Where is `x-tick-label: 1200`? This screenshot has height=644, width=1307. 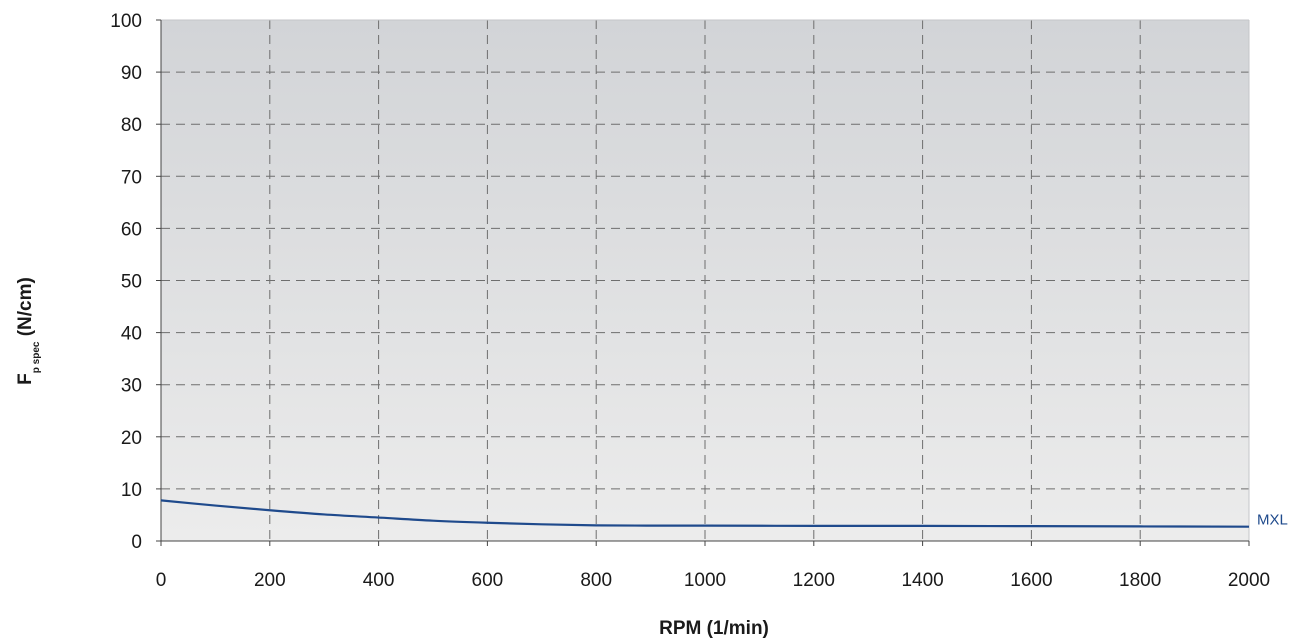
x-tick-label: 1200 is located at coordinates (814, 580).